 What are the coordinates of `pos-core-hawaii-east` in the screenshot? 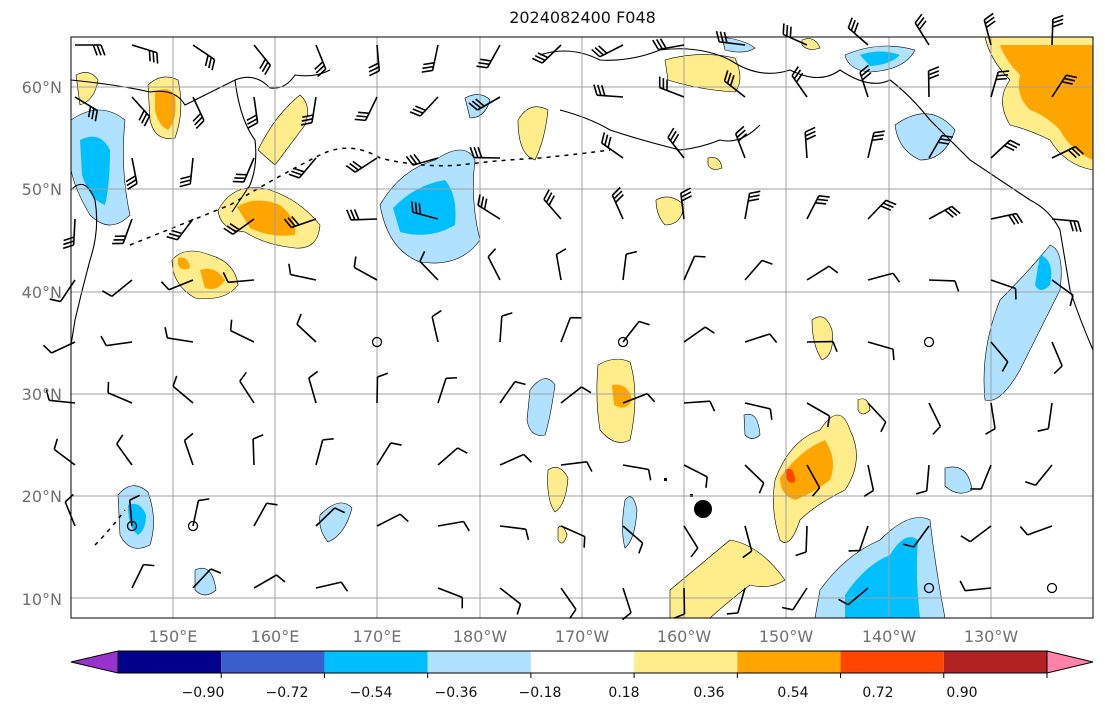 It's located at (807, 470).